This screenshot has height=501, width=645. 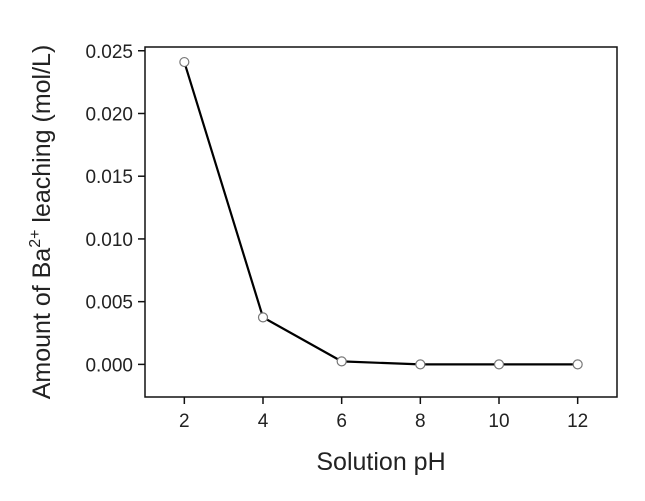 What do you see at coordinates (109, 52) in the screenshot?
I see `y-tick-label: 0.025` at bounding box center [109, 52].